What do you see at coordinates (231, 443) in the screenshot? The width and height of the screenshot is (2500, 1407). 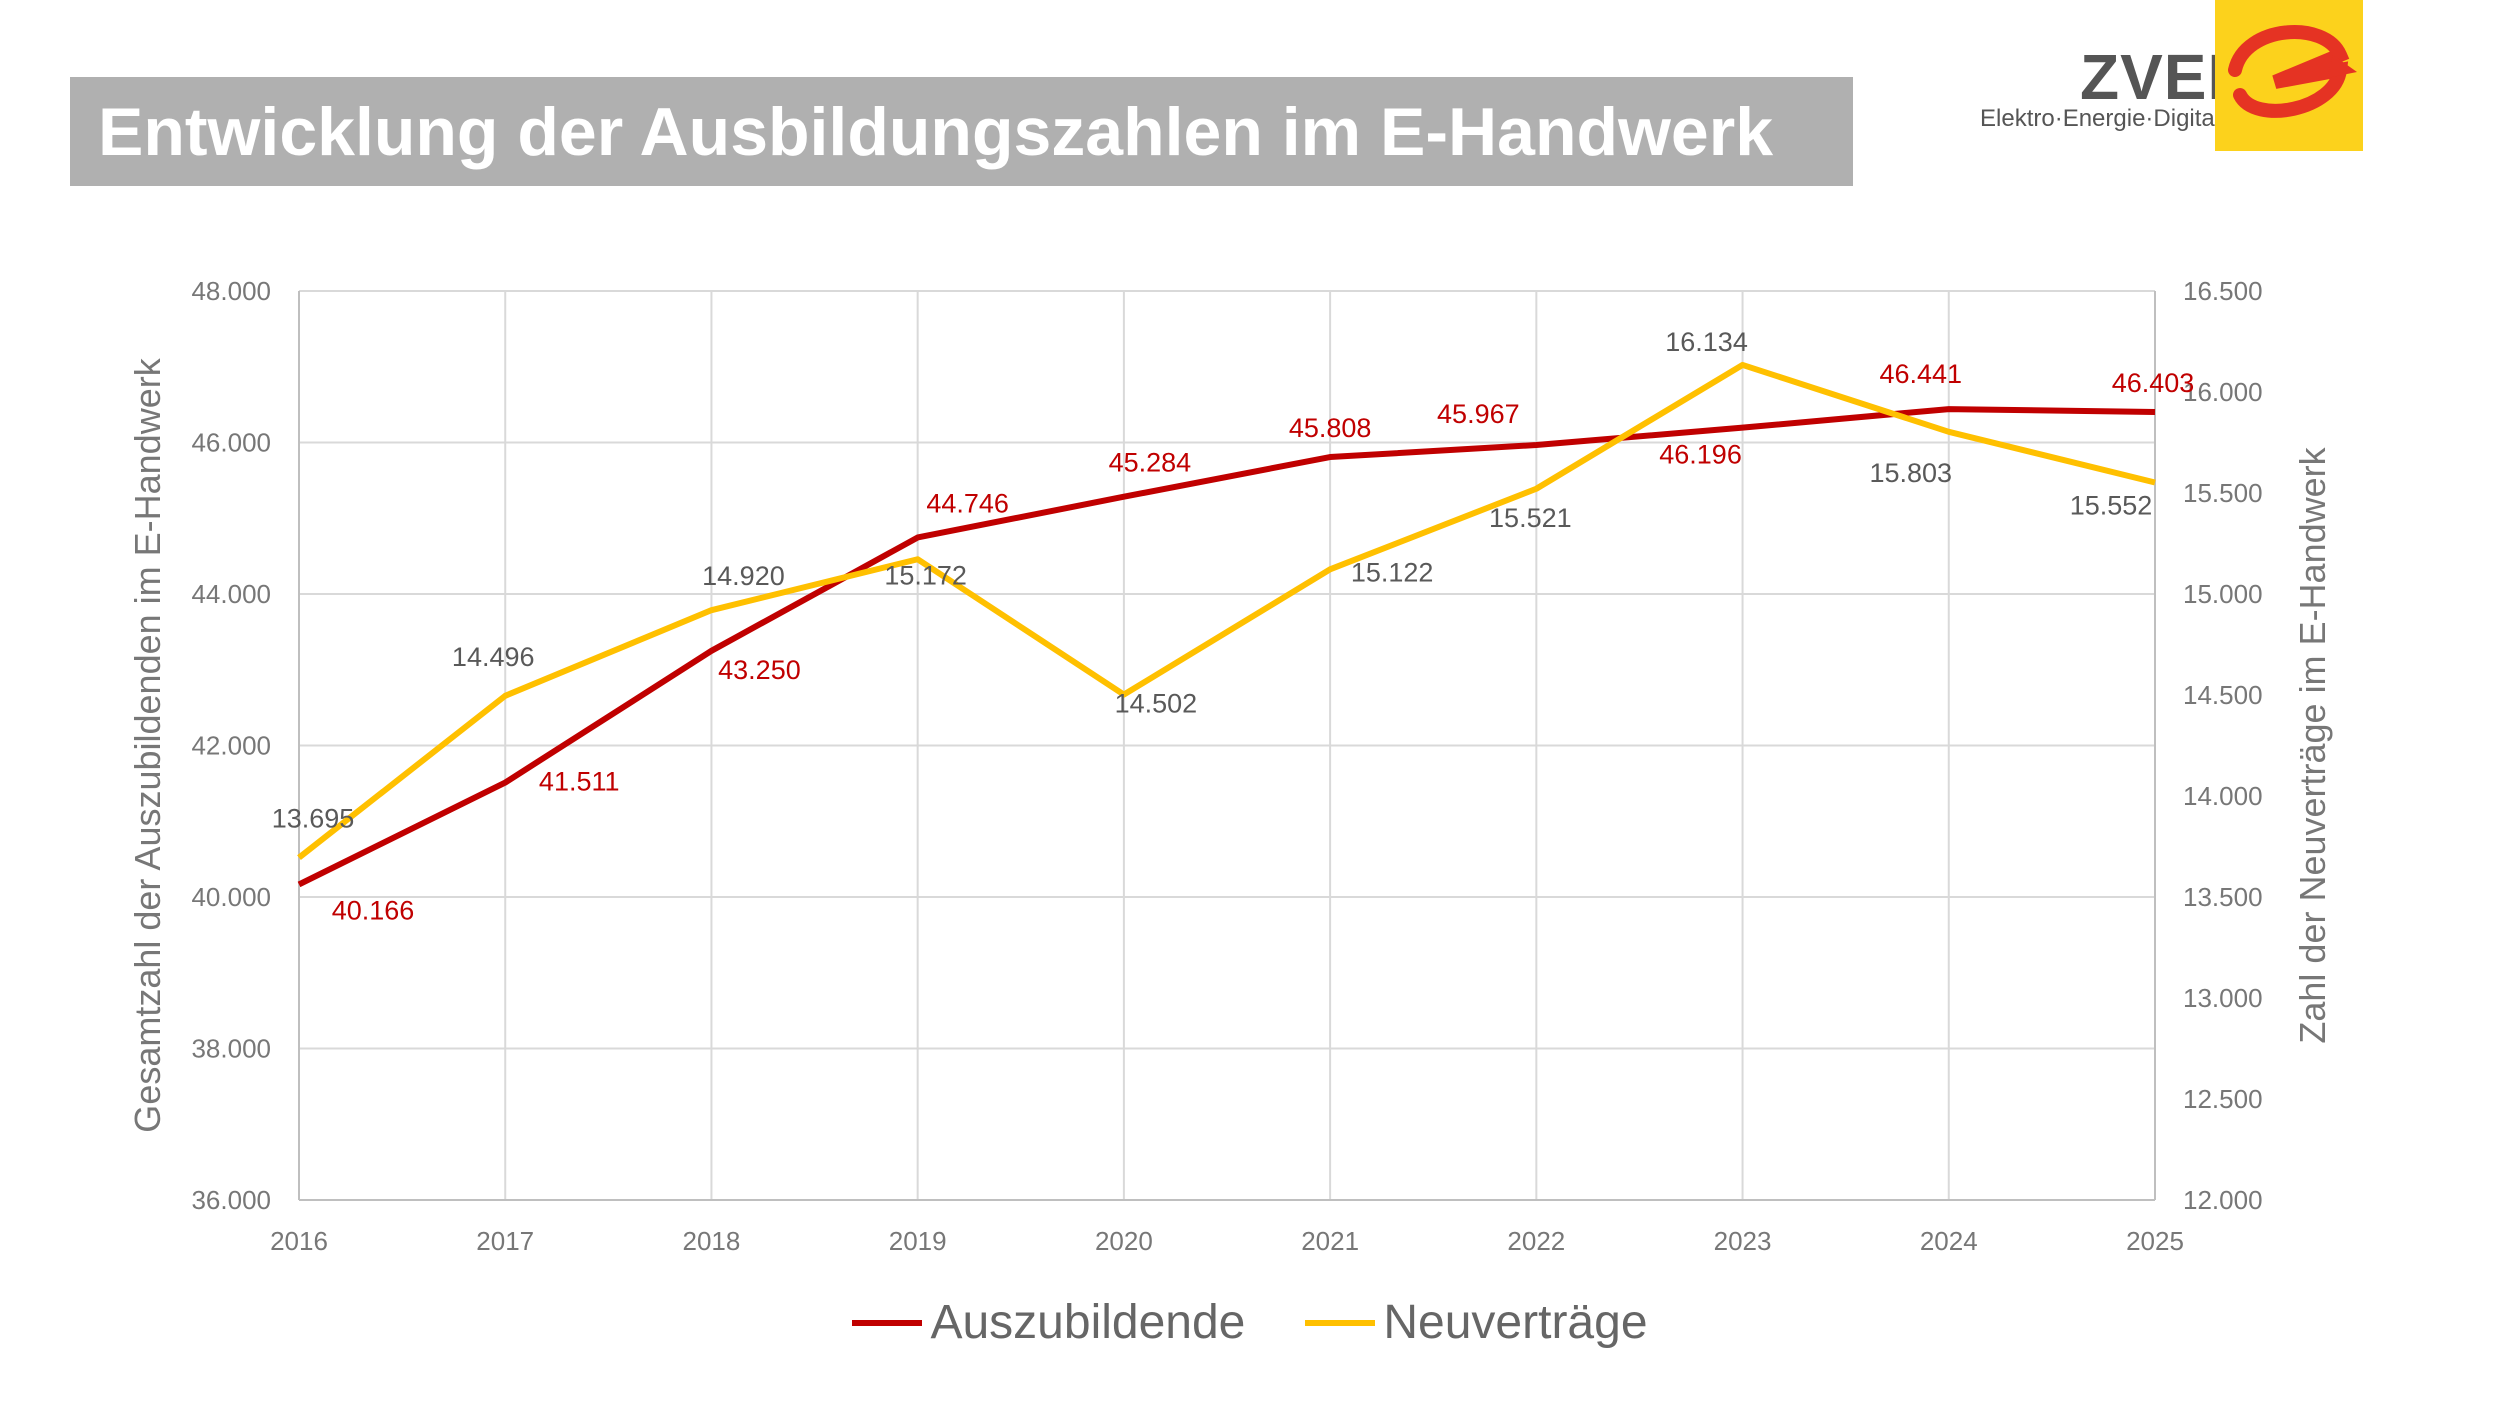 I see `y-tick-label: 46.000` at bounding box center [231, 443].